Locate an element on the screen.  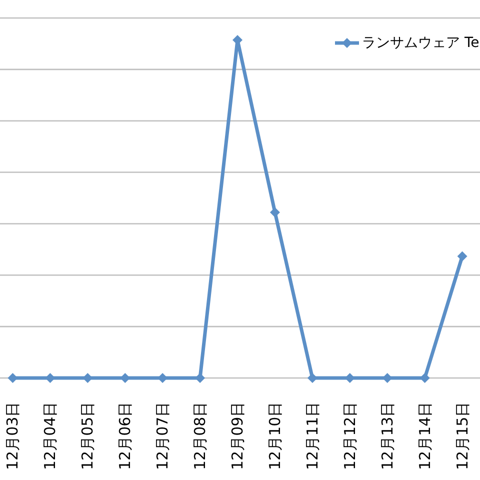
legend-label: ランサムウェア Te is located at coordinates (421, 43).